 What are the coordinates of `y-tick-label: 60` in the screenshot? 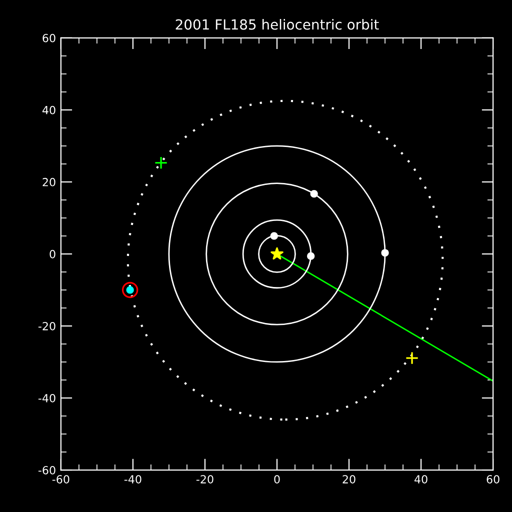 It's located at (49, 38).